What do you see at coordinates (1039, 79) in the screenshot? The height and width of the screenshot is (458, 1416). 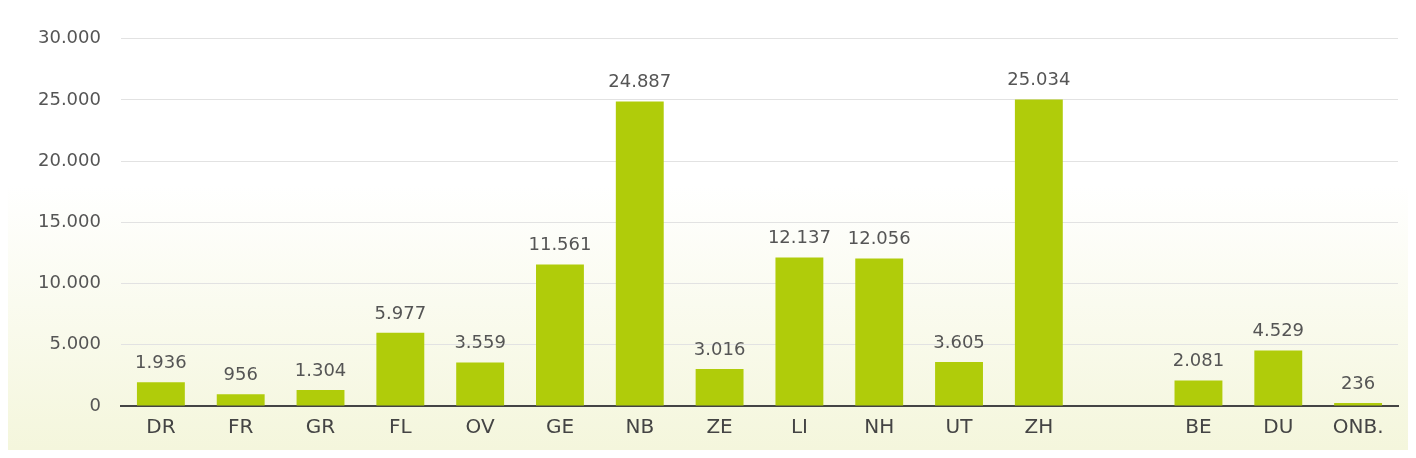 I see `data-label: 25.034` at bounding box center [1039, 79].